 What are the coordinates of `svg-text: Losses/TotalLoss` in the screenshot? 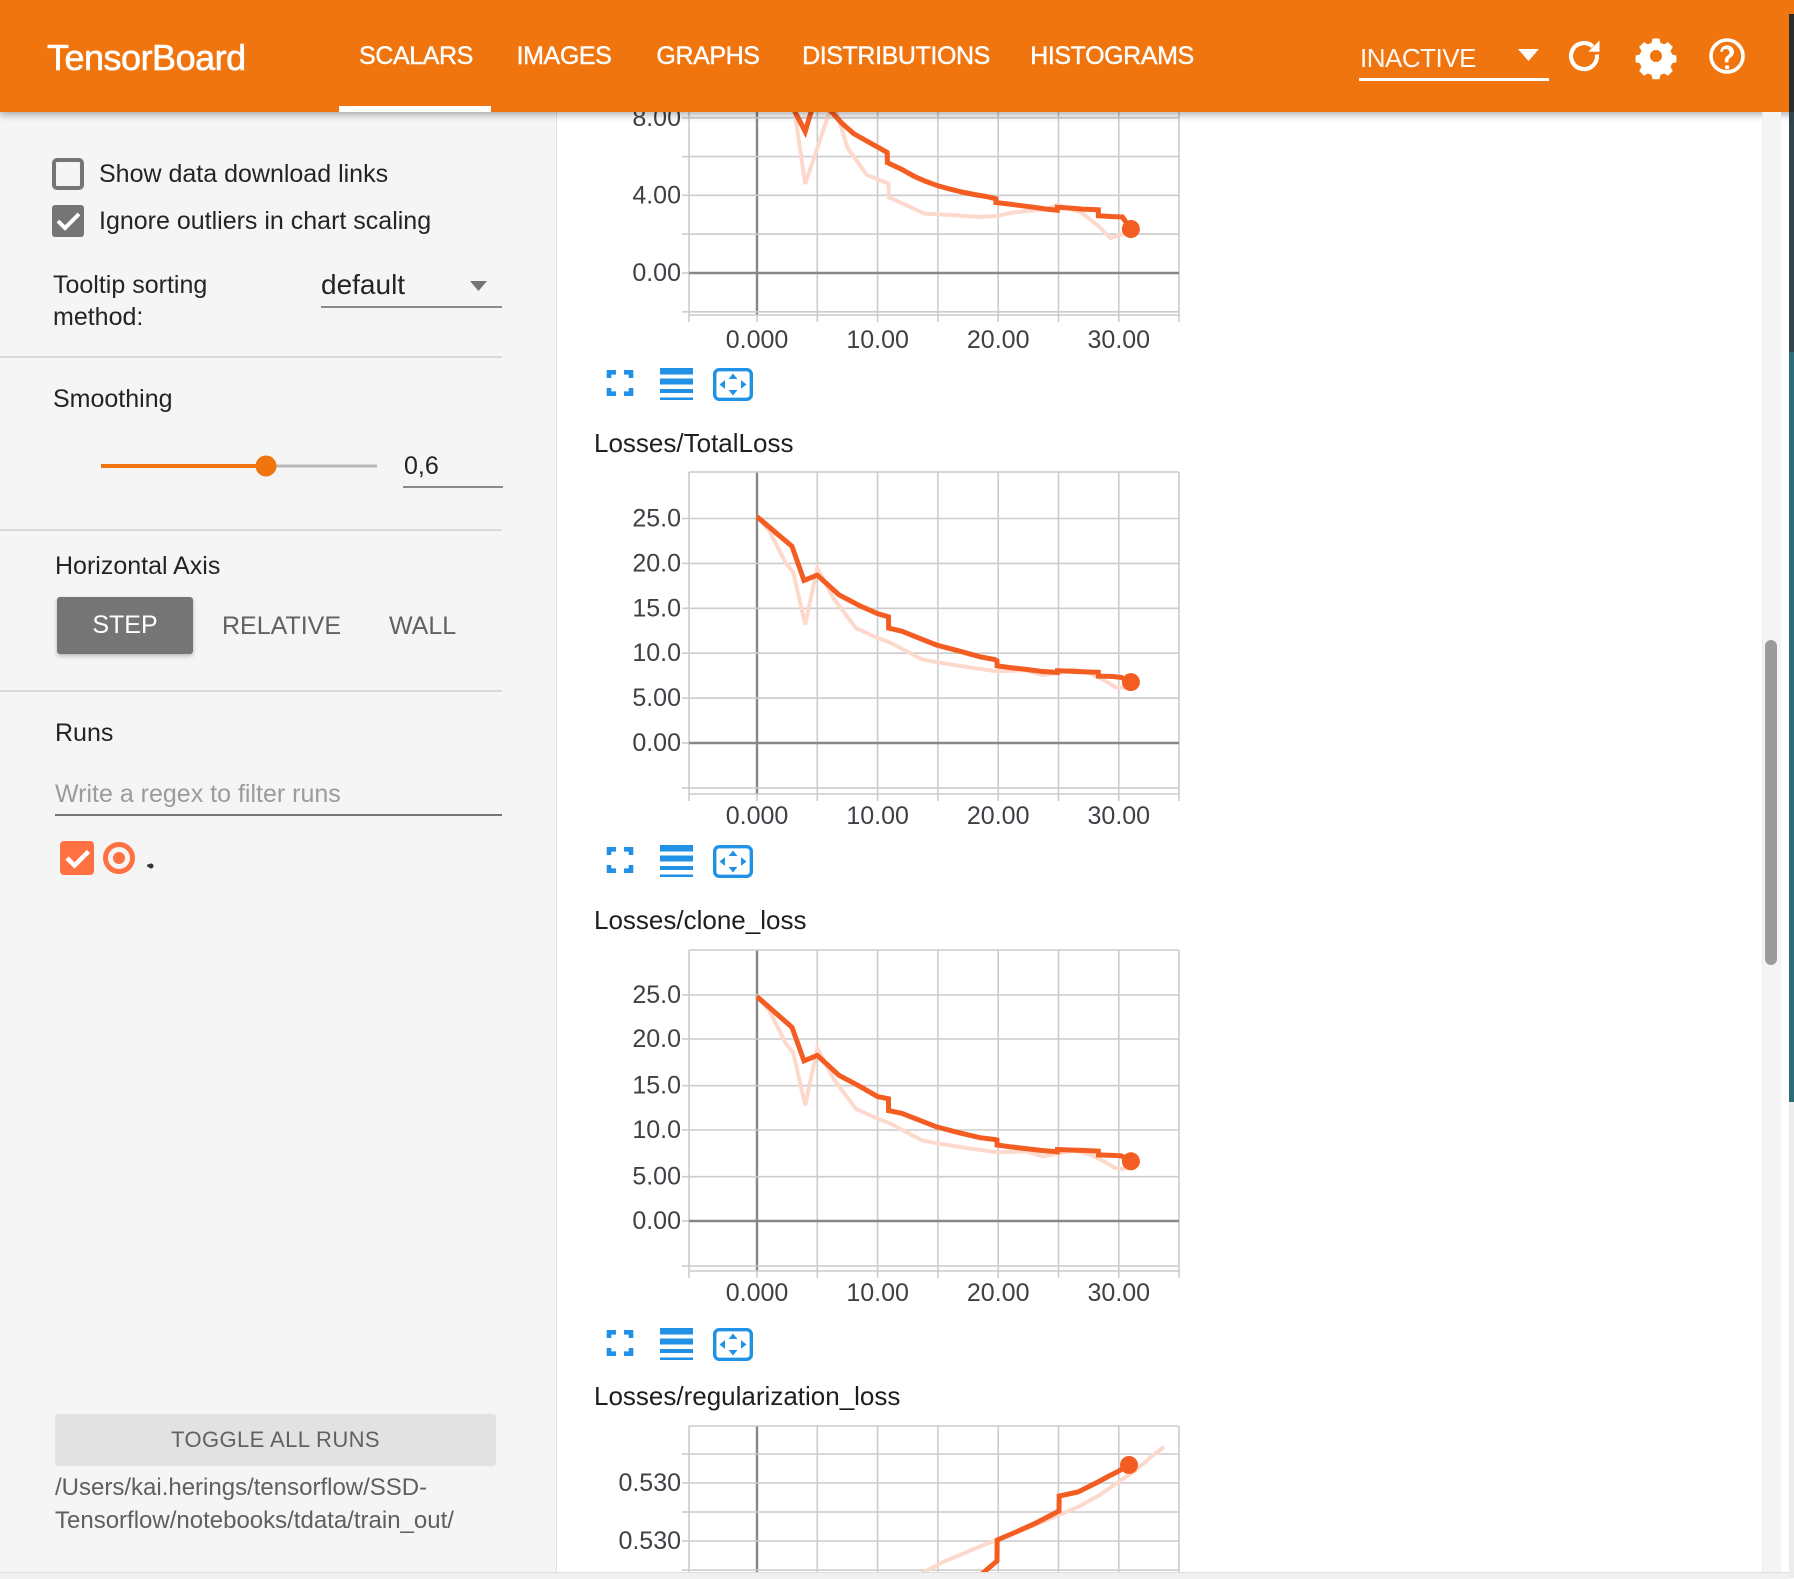 It's located at (693, 443).